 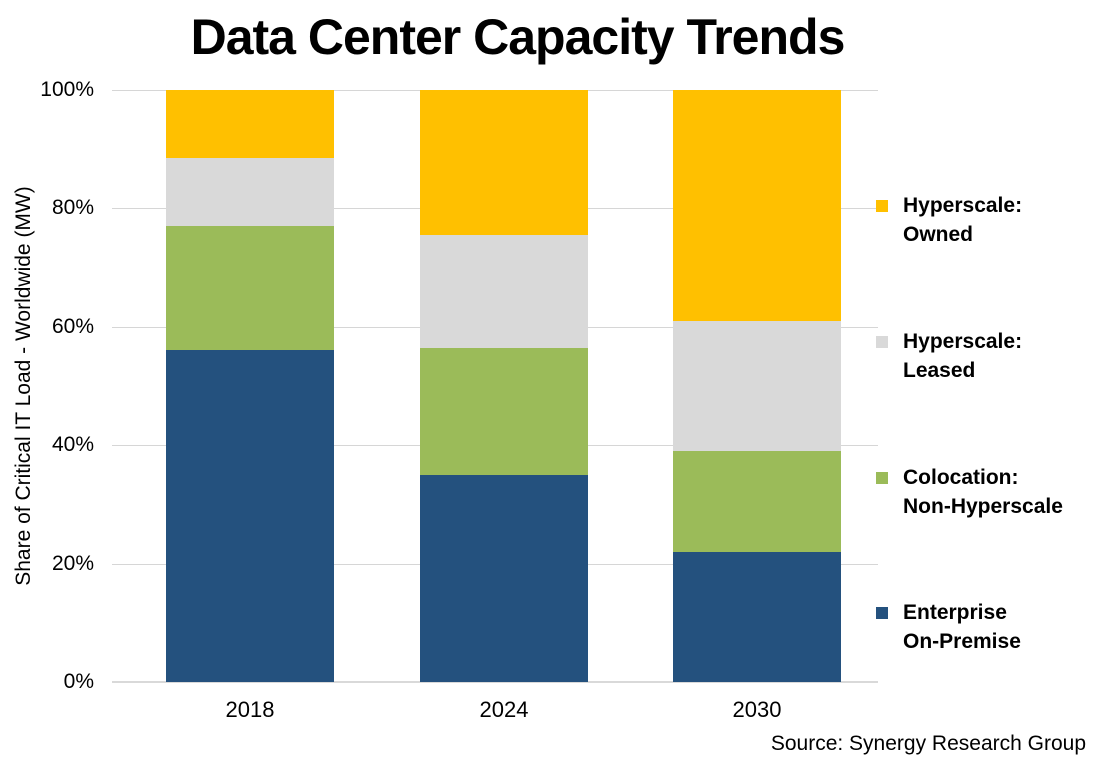 I want to click on bar-2024, so click(x=504, y=386).